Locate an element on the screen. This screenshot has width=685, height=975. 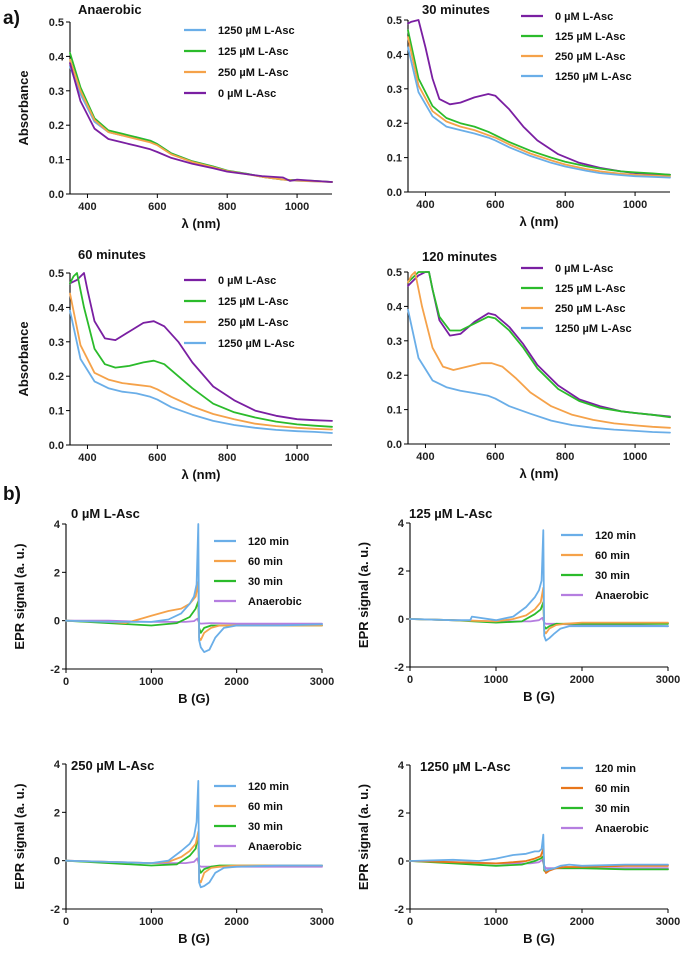
panel-b-label: b) is located at coordinates (12, 494).